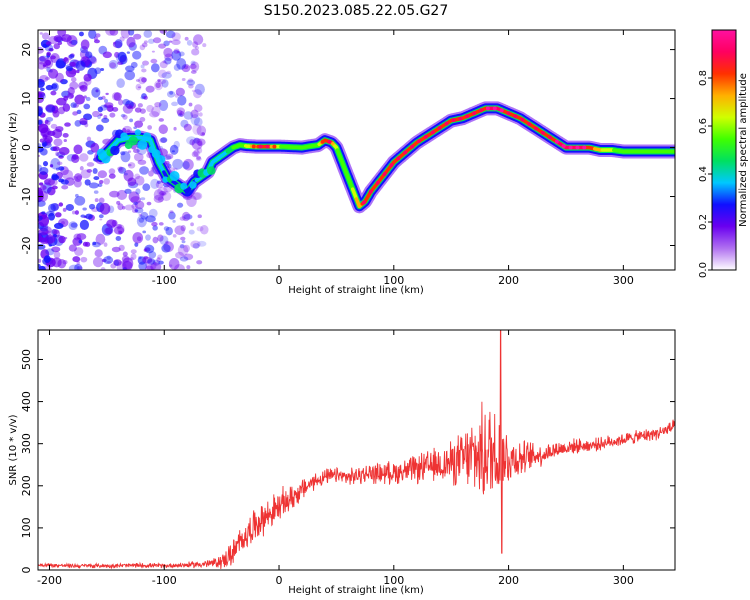 The width and height of the screenshot is (750, 600). I want to click on spectrogram-x-axis-label: Height of straight line (km), so click(356, 290).